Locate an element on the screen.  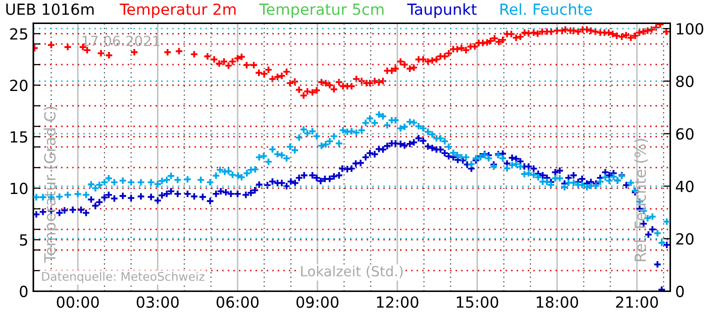
y2-tick-label: 0 is located at coordinates (680, 292).